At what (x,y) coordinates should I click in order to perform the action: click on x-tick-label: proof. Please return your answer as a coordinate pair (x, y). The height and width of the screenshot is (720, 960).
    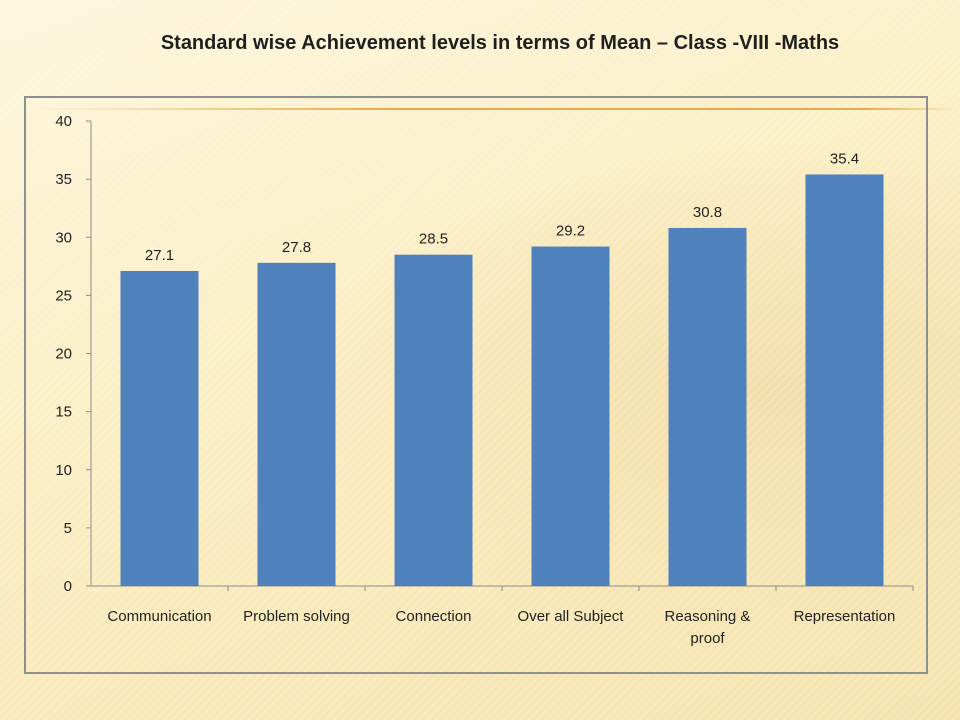
    Looking at the image, I should click on (707, 638).